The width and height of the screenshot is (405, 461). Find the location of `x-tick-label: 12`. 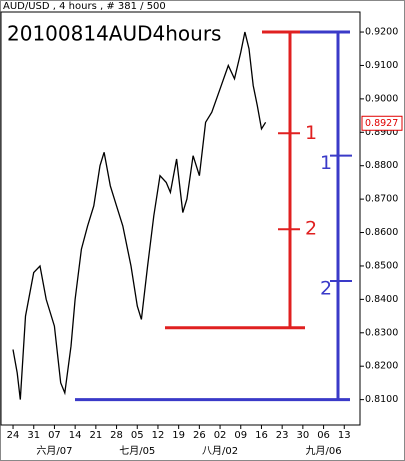

x-tick-label: 12 is located at coordinates (158, 435).